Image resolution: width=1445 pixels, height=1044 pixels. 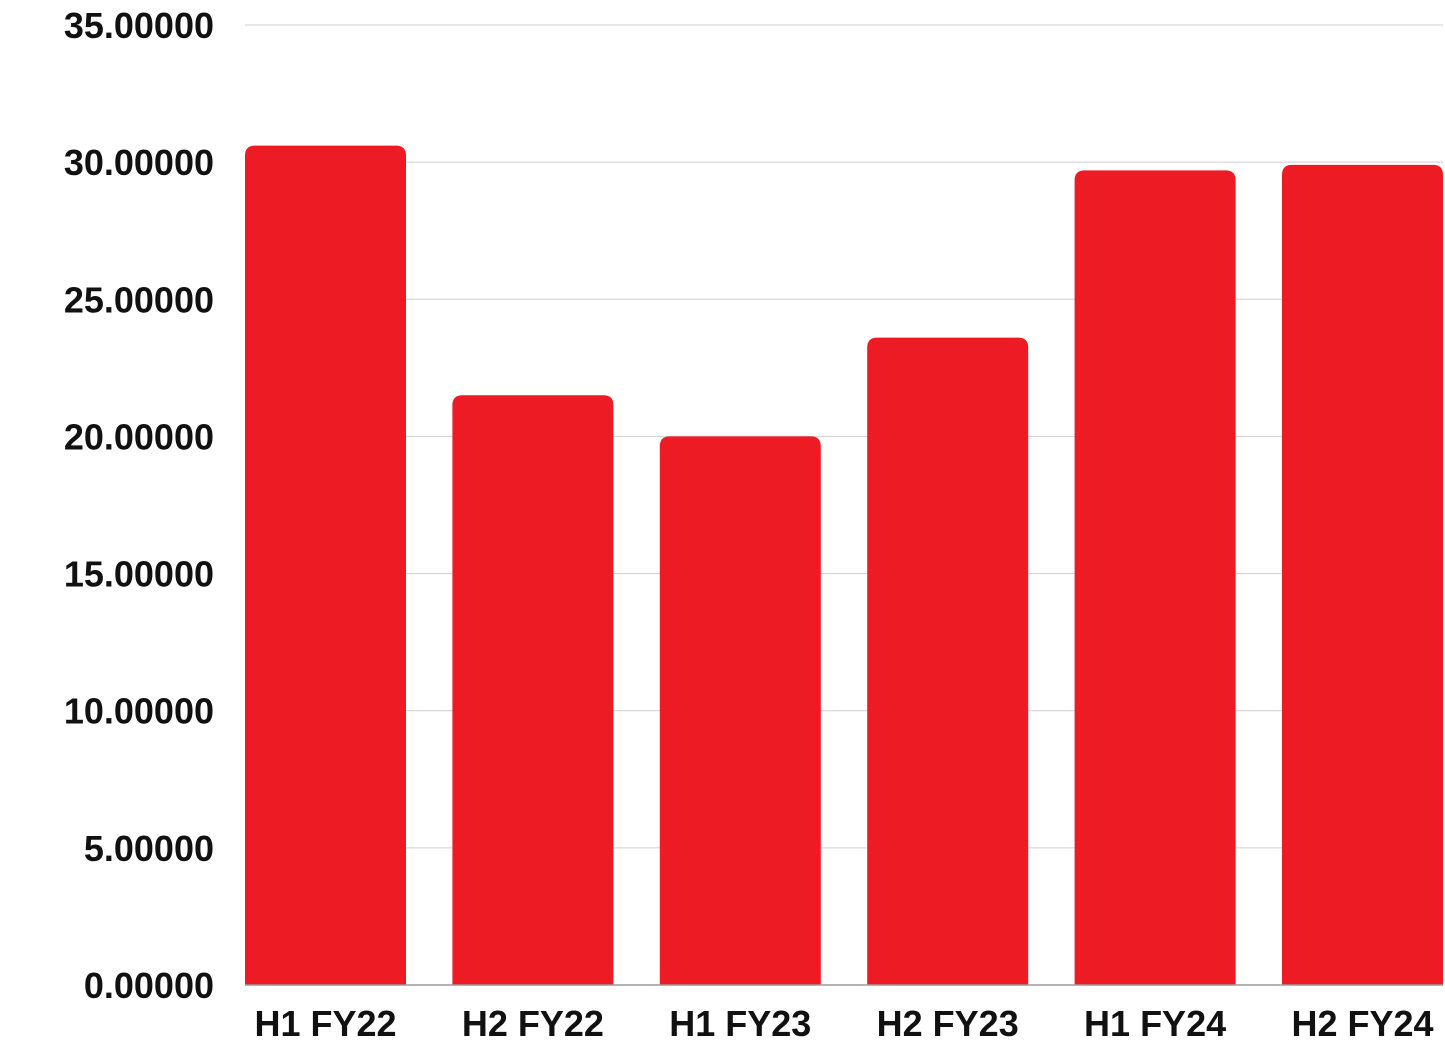 What do you see at coordinates (325, 565) in the screenshot?
I see `bar-h1-fy22` at bounding box center [325, 565].